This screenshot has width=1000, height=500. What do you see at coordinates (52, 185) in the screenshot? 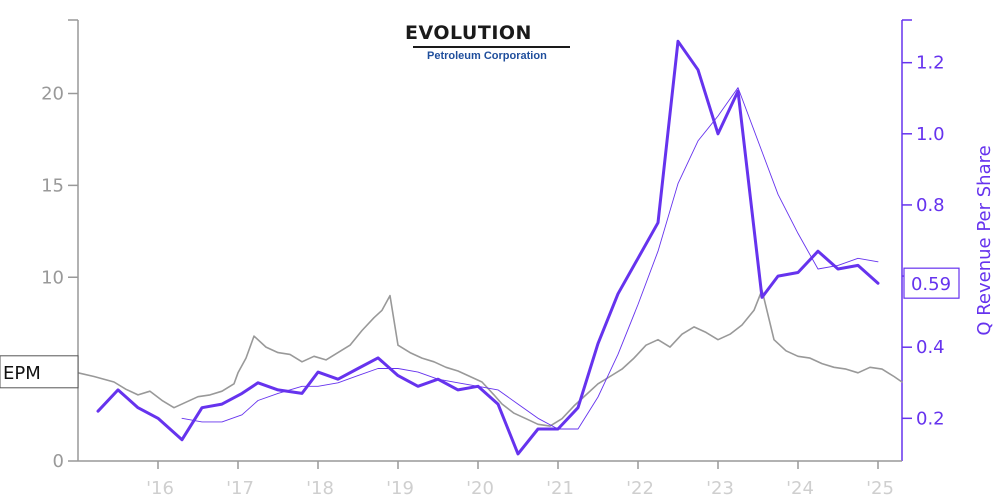
I see `left-axis-tick-label: 15` at bounding box center [52, 185].